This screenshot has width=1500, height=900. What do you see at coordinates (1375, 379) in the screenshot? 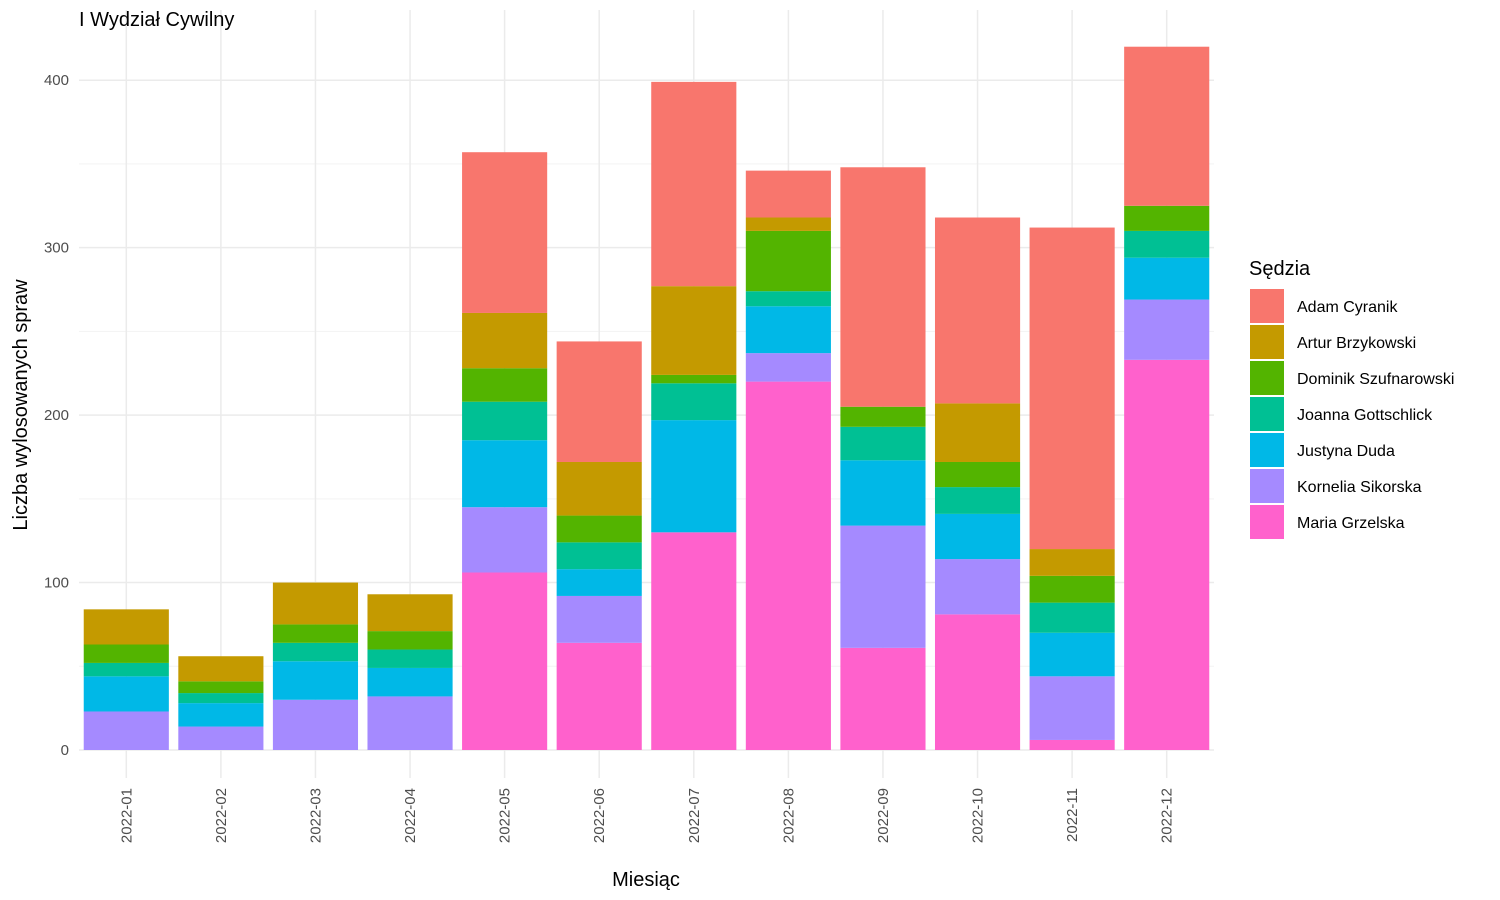
I see `legend-label: Dominik Szufnarowski` at bounding box center [1375, 379].